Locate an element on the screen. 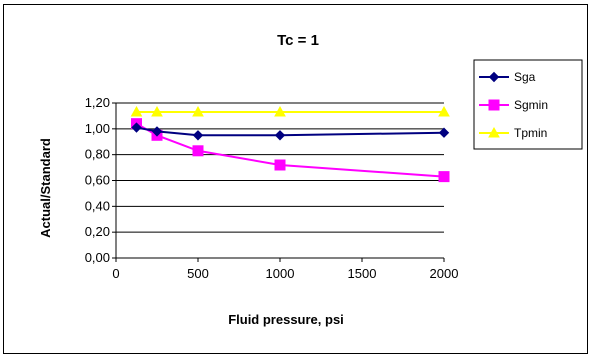 This screenshot has width=593, height=360. series-line is located at coordinates (290, 150).